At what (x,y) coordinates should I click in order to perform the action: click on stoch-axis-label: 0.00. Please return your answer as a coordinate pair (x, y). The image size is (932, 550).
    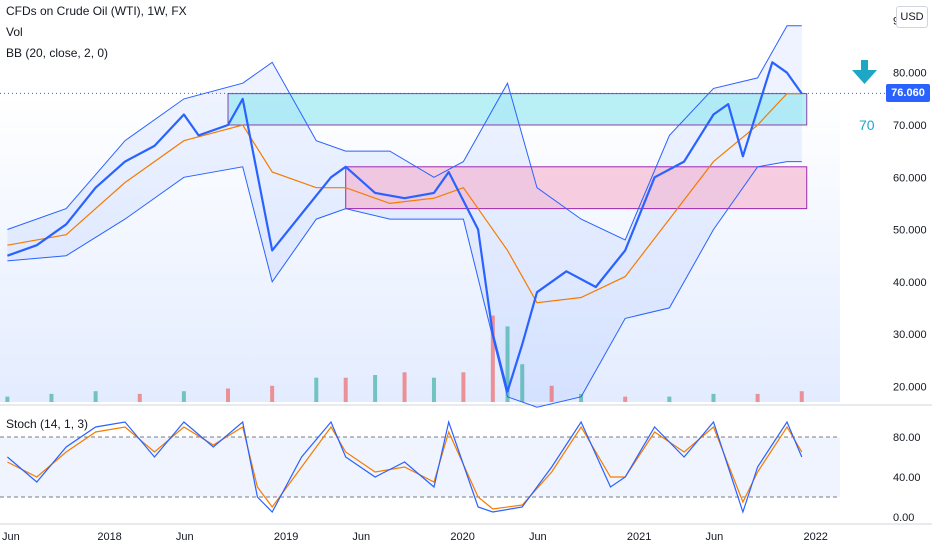
    Looking at the image, I should click on (903, 518).